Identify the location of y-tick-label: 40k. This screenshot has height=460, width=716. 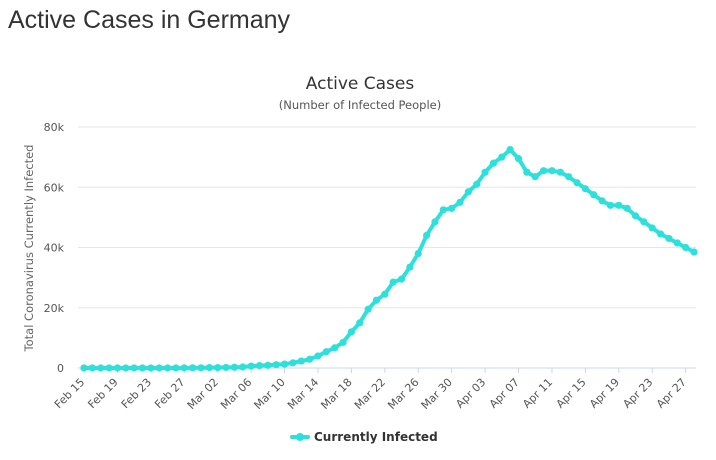
(54, 248).